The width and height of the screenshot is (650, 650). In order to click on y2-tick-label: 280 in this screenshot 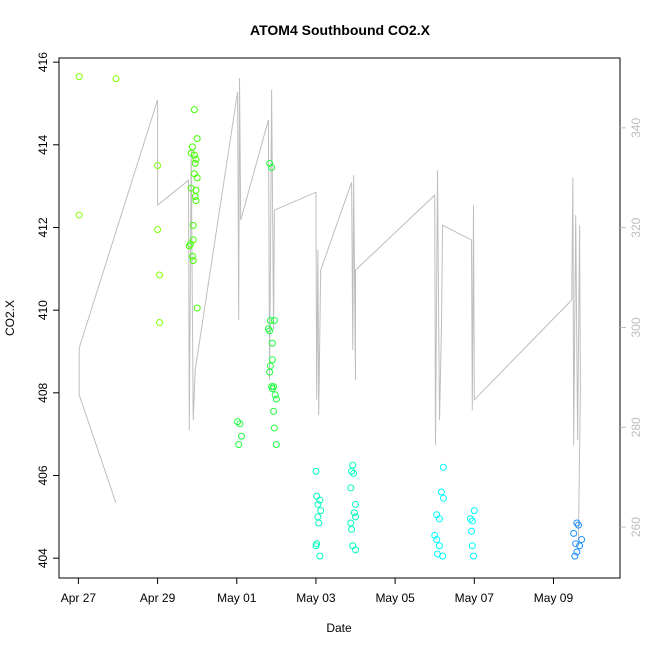, I will do `click(636, 427)`.